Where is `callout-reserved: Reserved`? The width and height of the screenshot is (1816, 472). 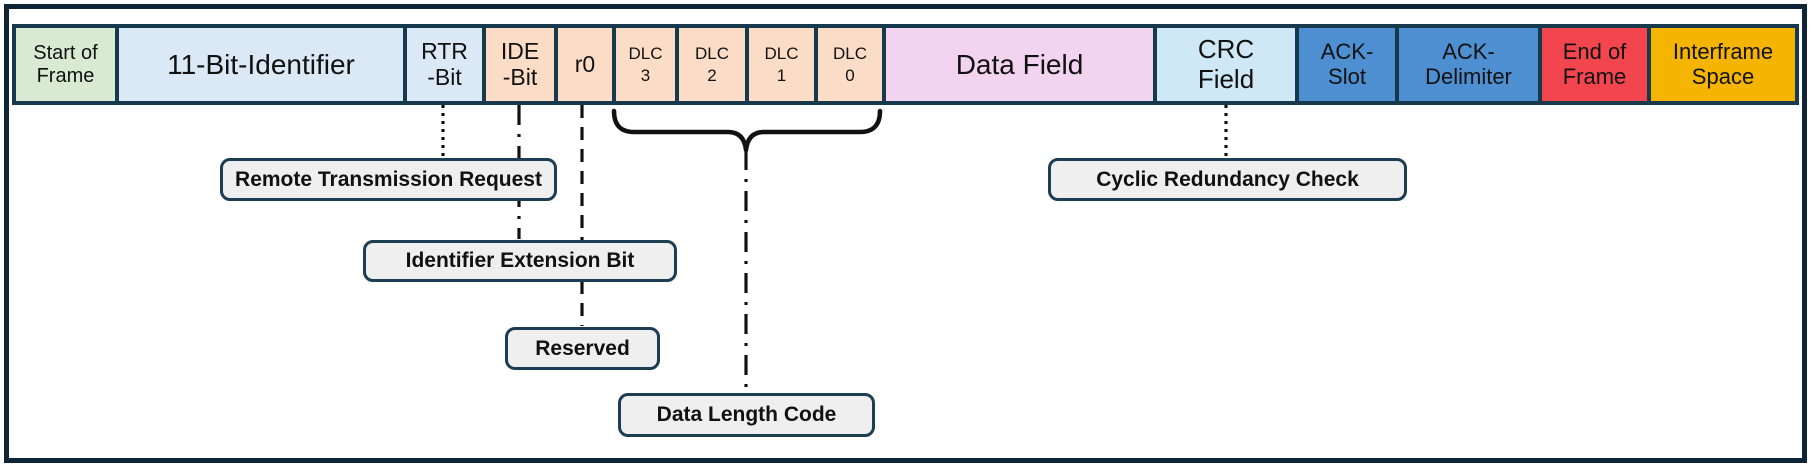 callout-reserved: Reserved is located at coordinates (582, 348).